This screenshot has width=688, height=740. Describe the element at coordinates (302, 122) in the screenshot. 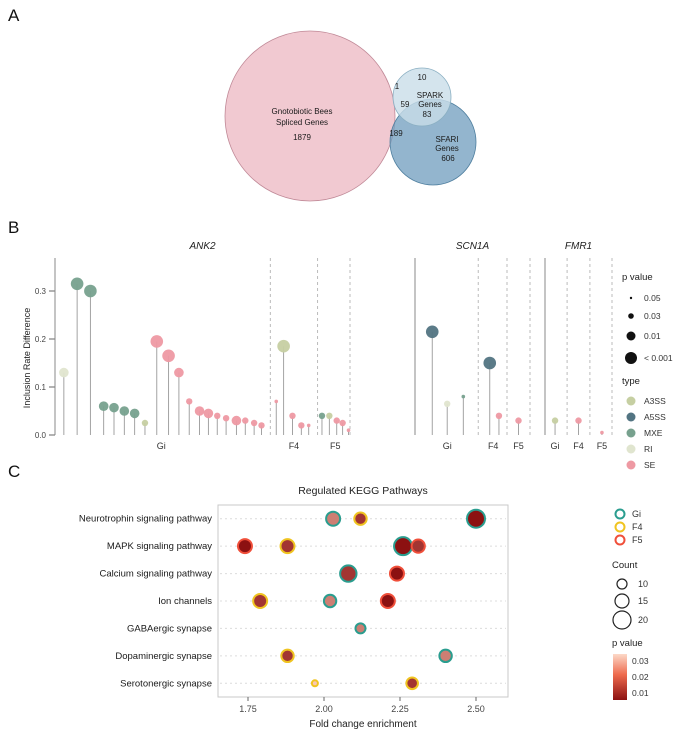

I see `venn-gnoto-label-2: Spliced Genes` at that location.